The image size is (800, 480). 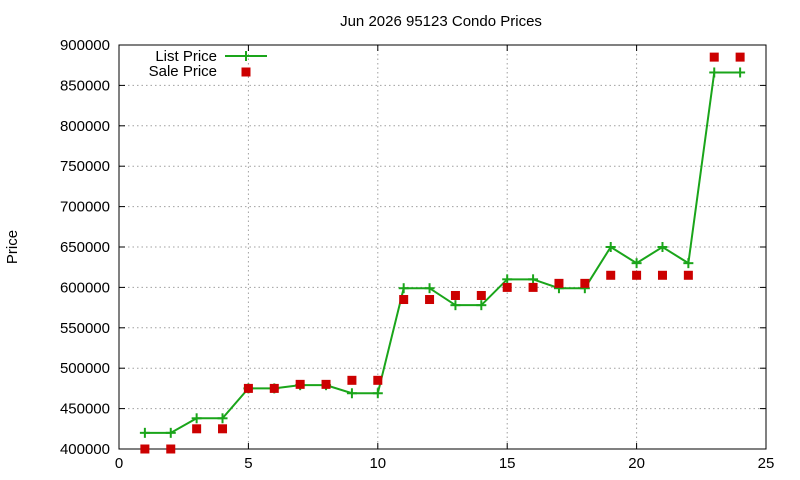 I want to click on y-tick-label: 750000, so click(x=85, y=166).